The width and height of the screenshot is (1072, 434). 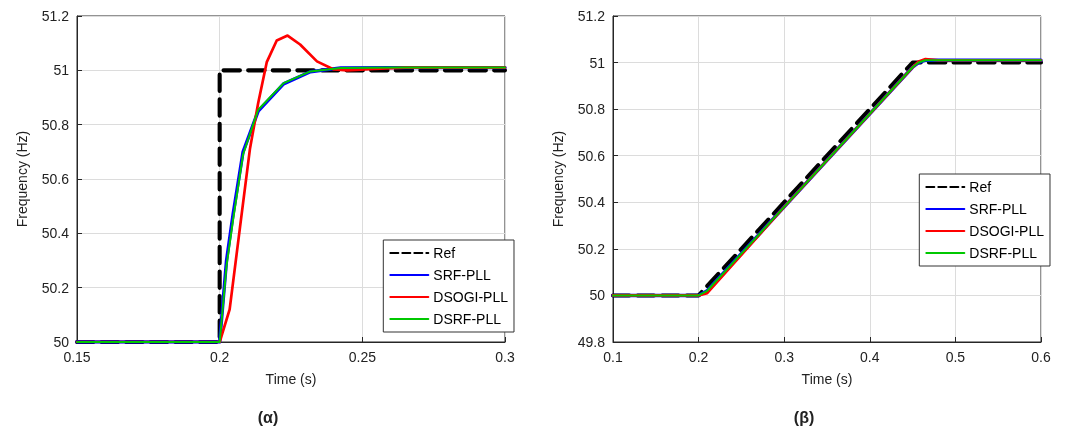 What do you see at coordinates (613, 357) in the screenshot?
I see `x-tick-label: 0.1` at bounding box center [613, 357].